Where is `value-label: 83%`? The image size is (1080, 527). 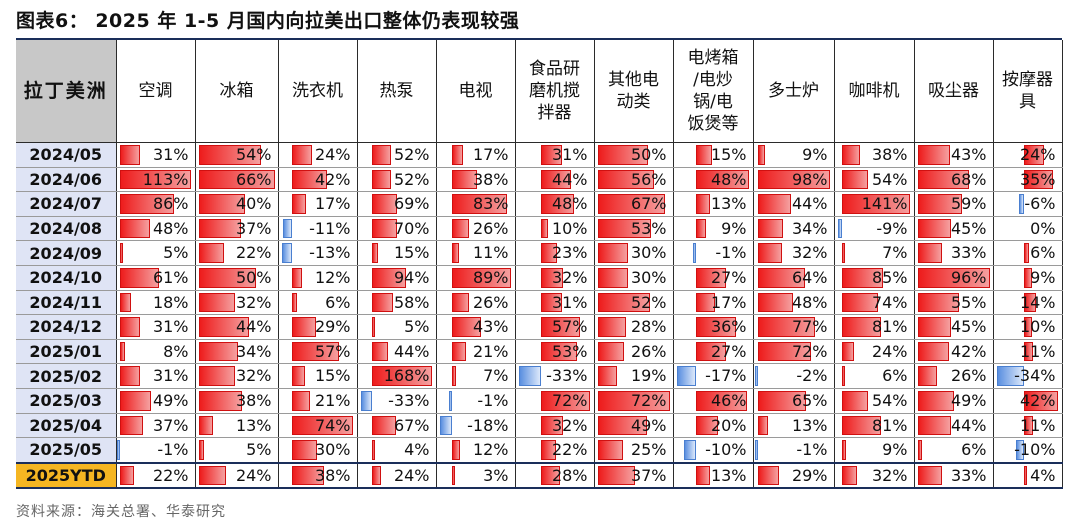
value-label: 83% is located at coordinates (490, 204).